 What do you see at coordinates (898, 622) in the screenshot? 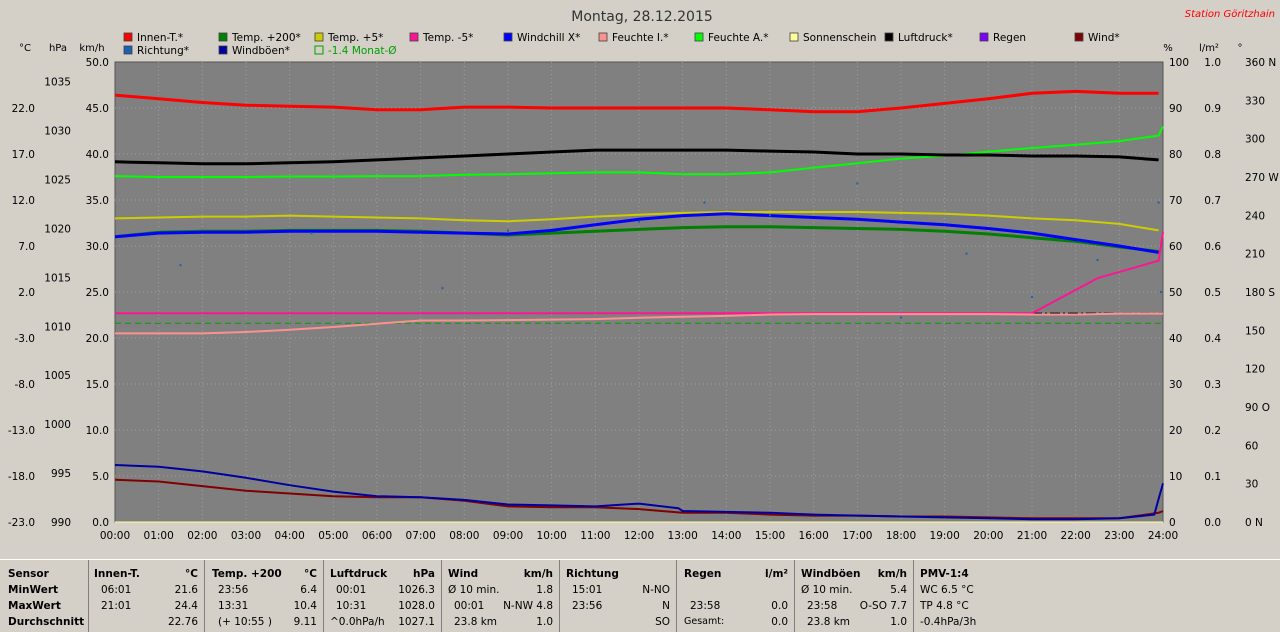
I see `stats-value: 1.0` at bounding box center [898, 622].